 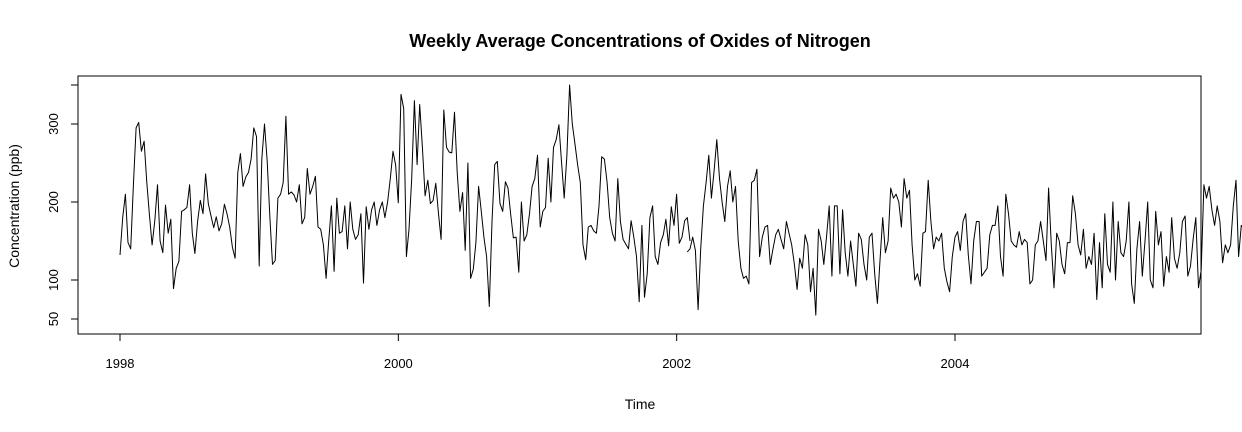 I want to click on x-tick-label: 1998, so click(x=120, y=363).